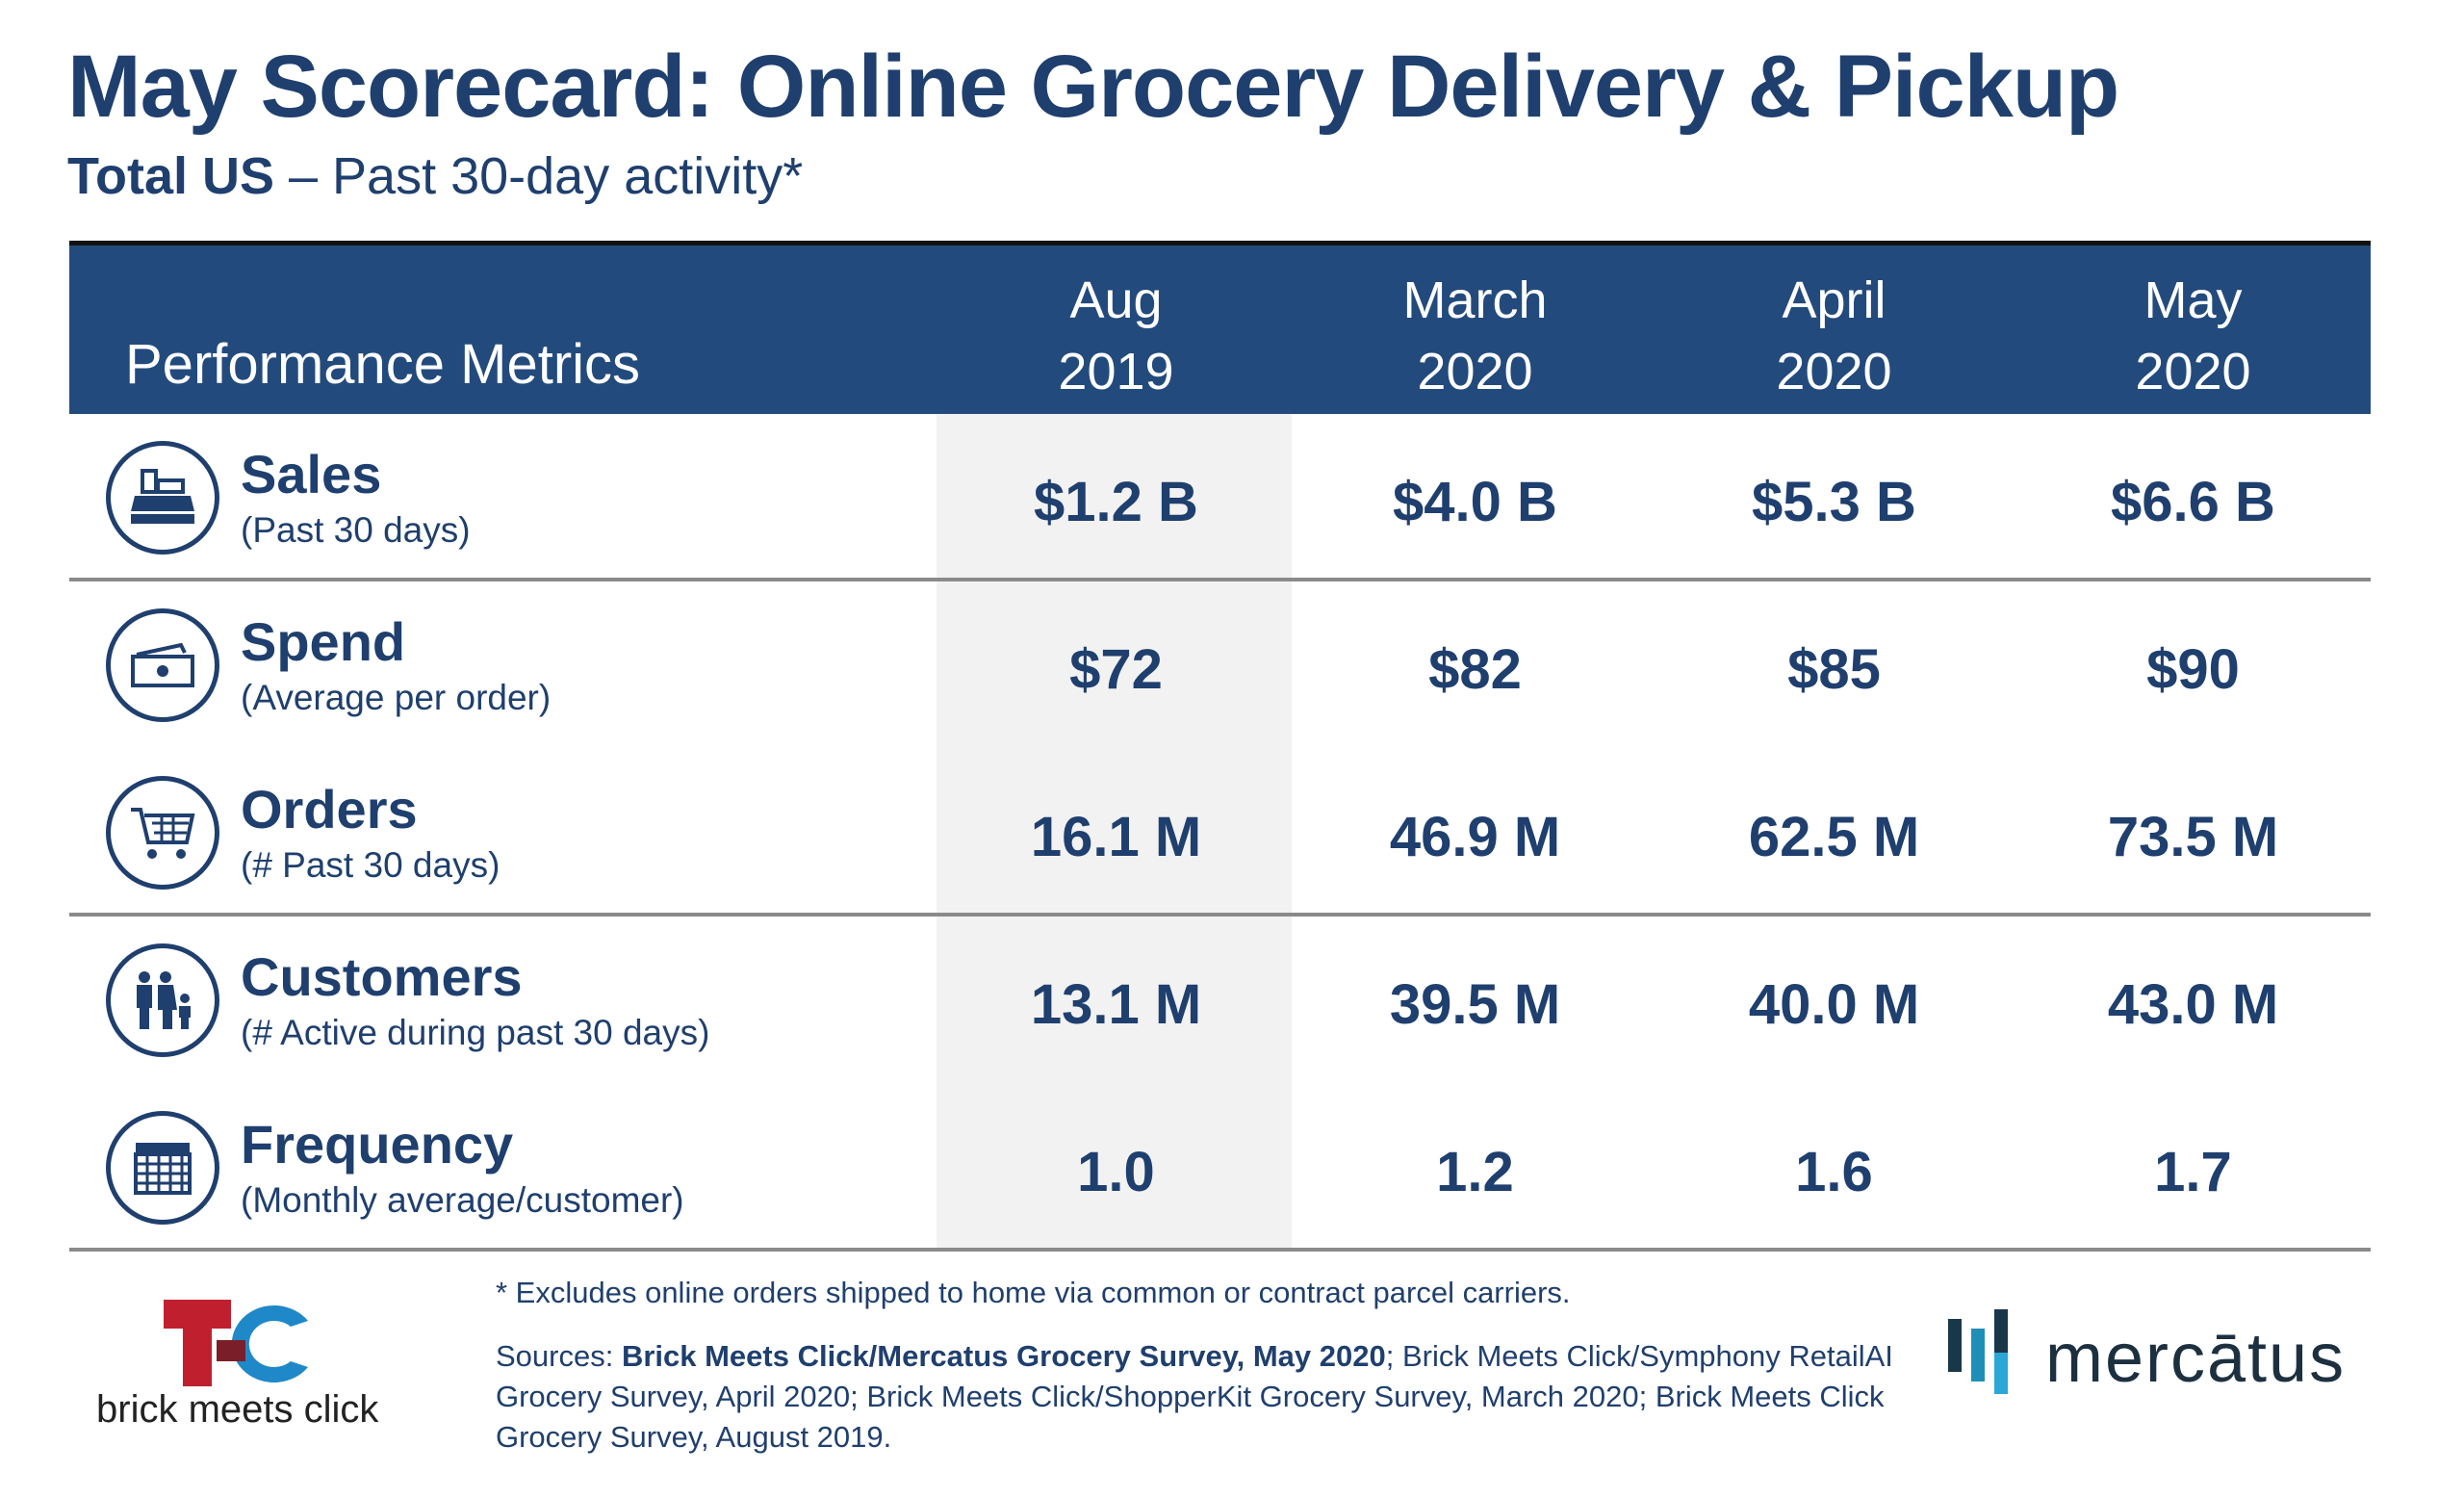  What do you see at coordinates (1475, 335) in the screenshot?
I see `header-col-march-2020: March 2020` at bounding box center [1475, 335].